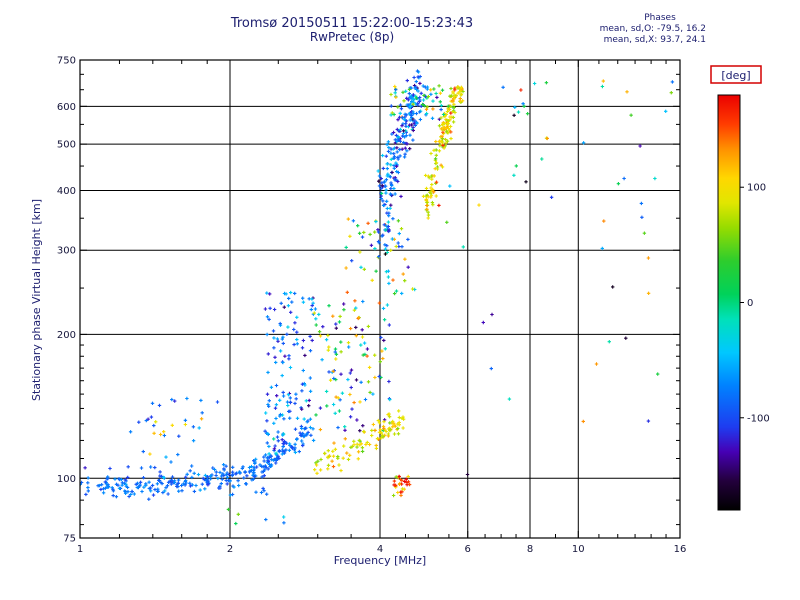  What do you see at coordinates (66, 479) in the screenshot?
I see `y-tick-label: 100` at bounding box center [66, 479].